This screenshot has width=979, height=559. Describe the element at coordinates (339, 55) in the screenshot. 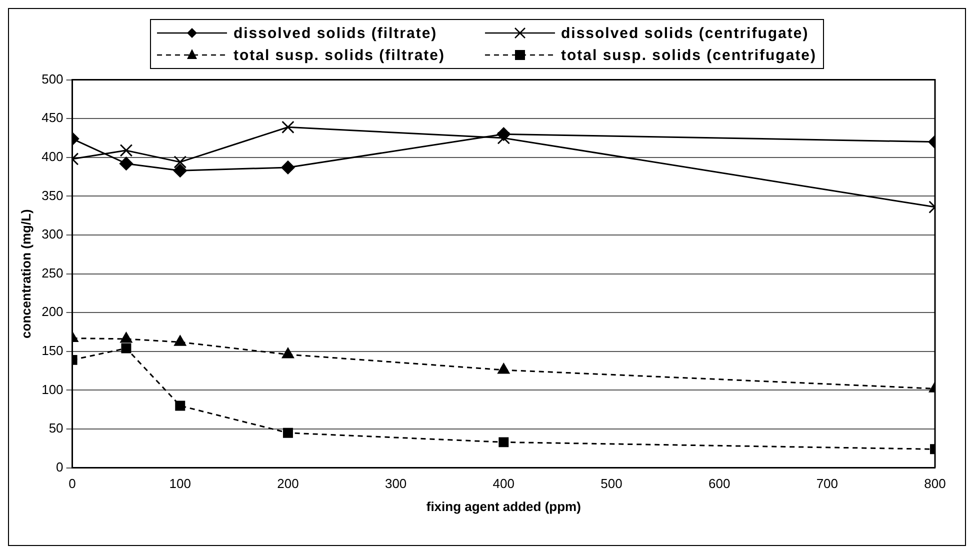

I see `legend-label: total susp. solids (filtrate)` at that location.